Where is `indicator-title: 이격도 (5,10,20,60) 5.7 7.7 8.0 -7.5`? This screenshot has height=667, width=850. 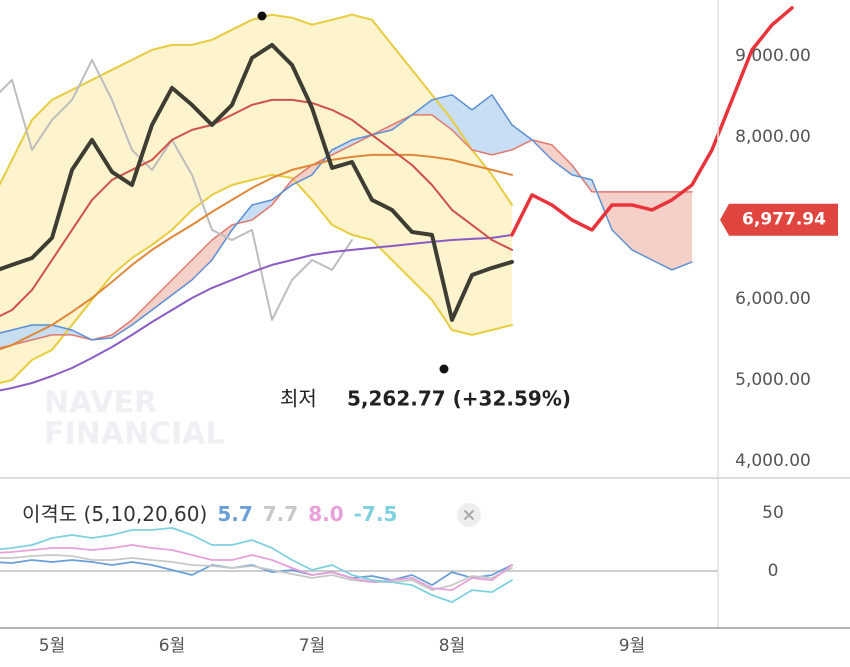
indicator-title: 이격도 (5,10,20,60) 5.7 7.7 8.0 -7.5 is located at coordinates (209, 514).